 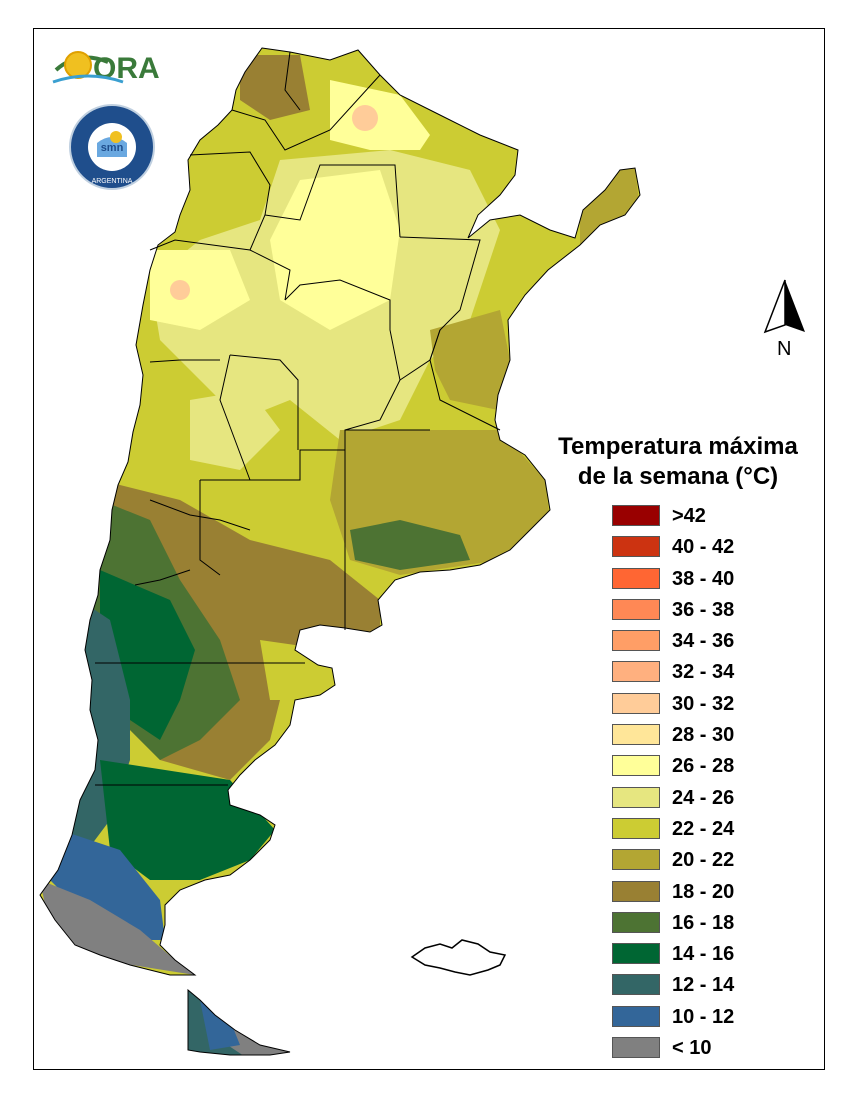 What do you see at coordinates (703, 641) in the screenshot?
I see `legend-label: 34 - 36` at bounding box center [703, 641].